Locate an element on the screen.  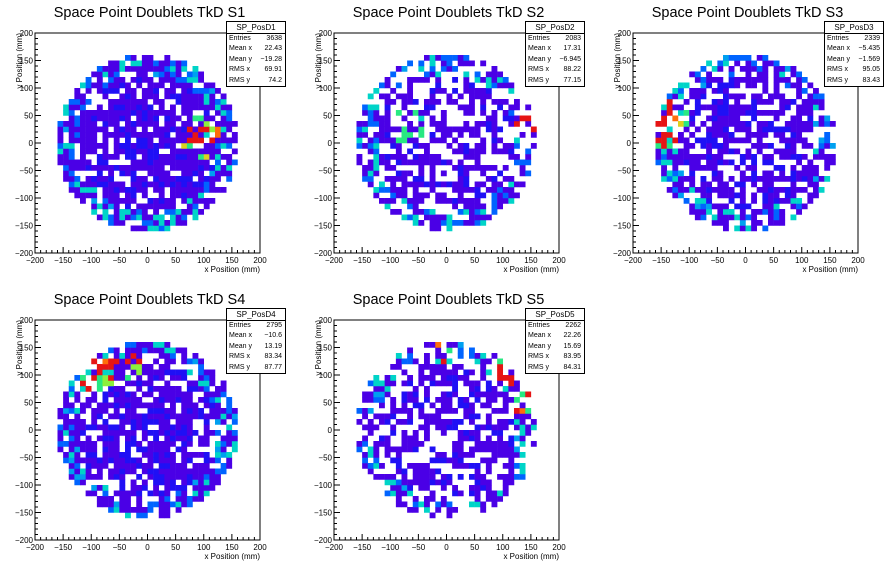
x-tick-label: 100 is located at coordinates (802, 260).